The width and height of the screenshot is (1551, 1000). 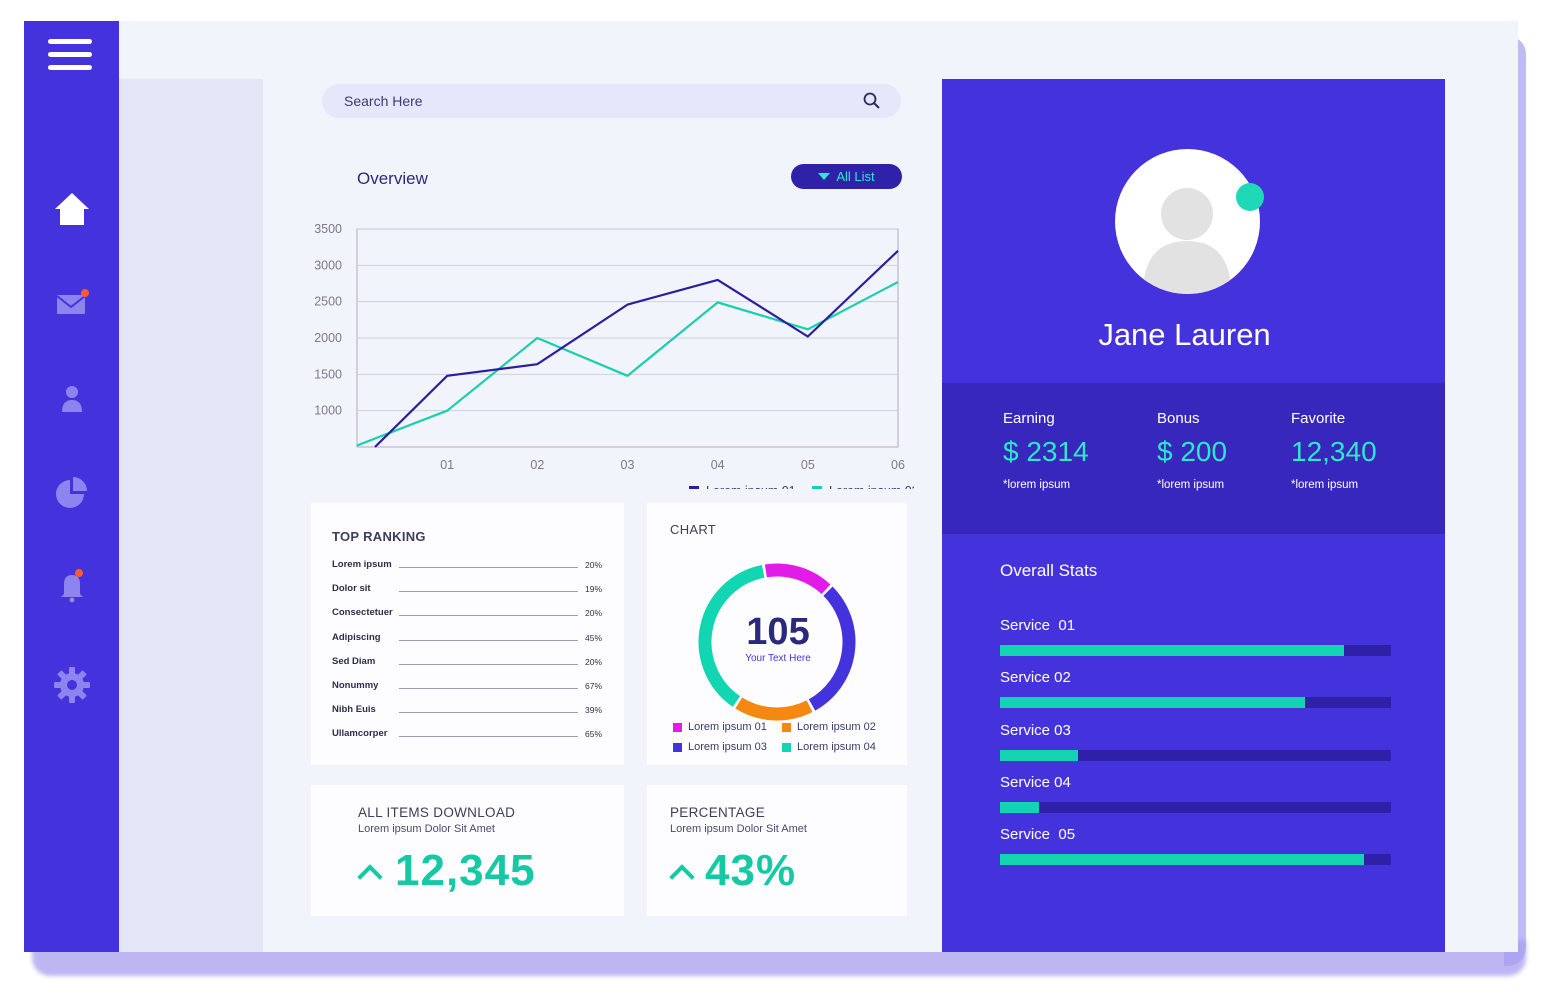 I want to click on avatar, so click(x=1187, y=221).